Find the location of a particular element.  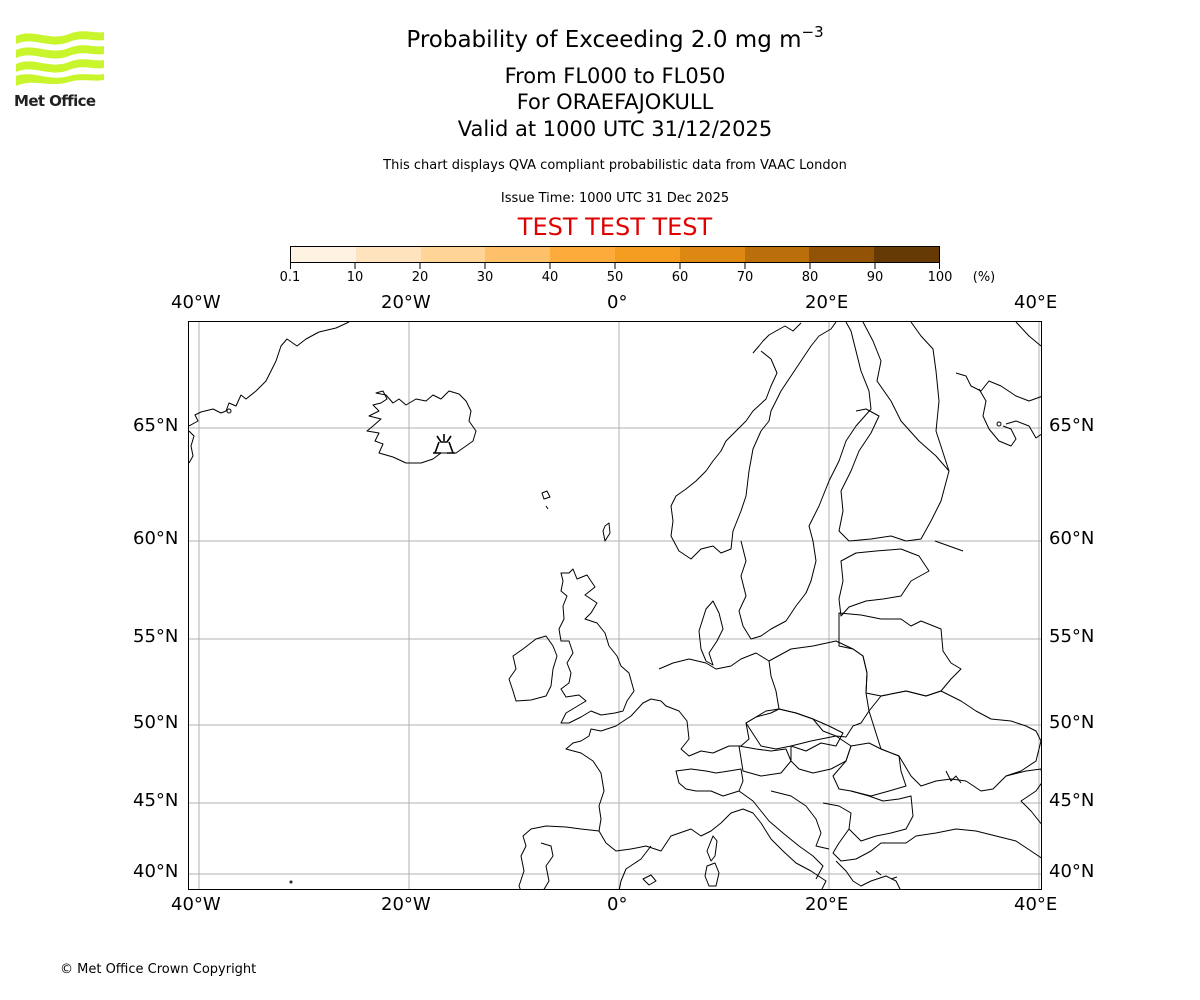

flight-levels: From FL000 to FL050 is located at coordinates (615, 76).